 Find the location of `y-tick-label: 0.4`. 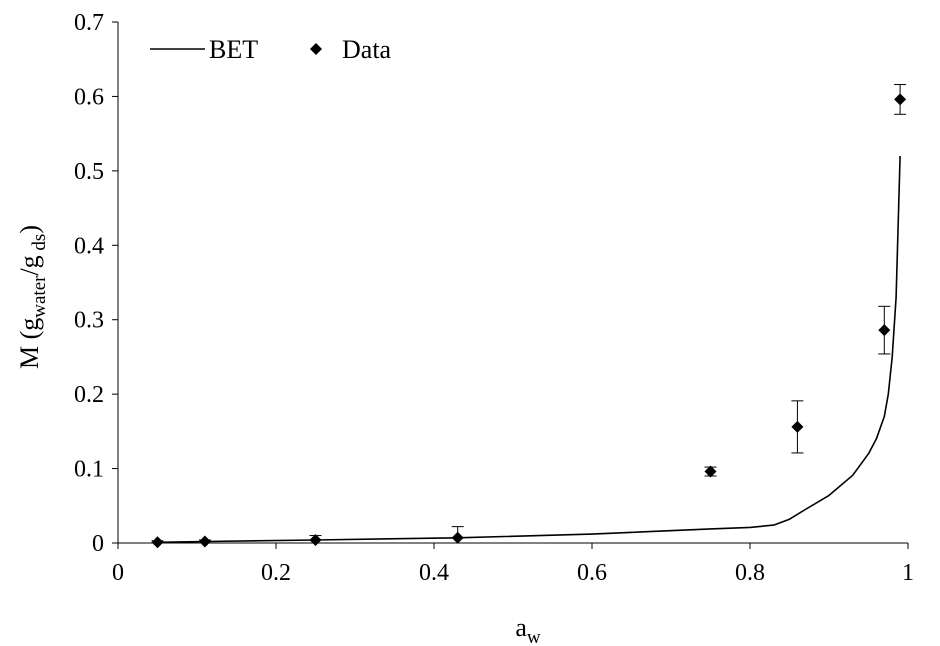

y-tick-label: 0.4 is located at coordinates (89, 246).